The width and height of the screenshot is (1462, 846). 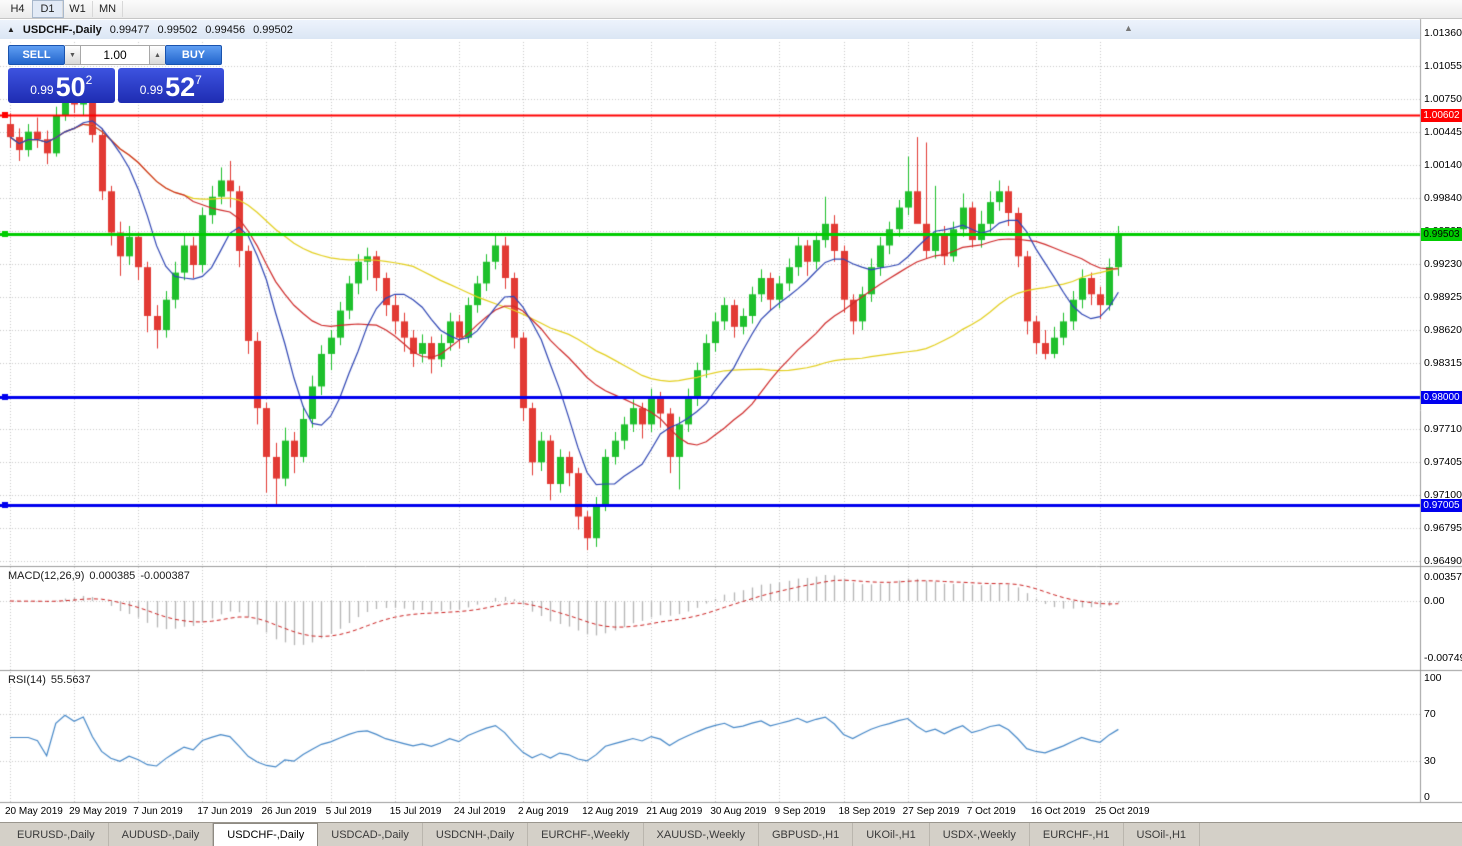 I want to click on date-axis-label: 25 Oct 2019, so click(x=1122, y=811).